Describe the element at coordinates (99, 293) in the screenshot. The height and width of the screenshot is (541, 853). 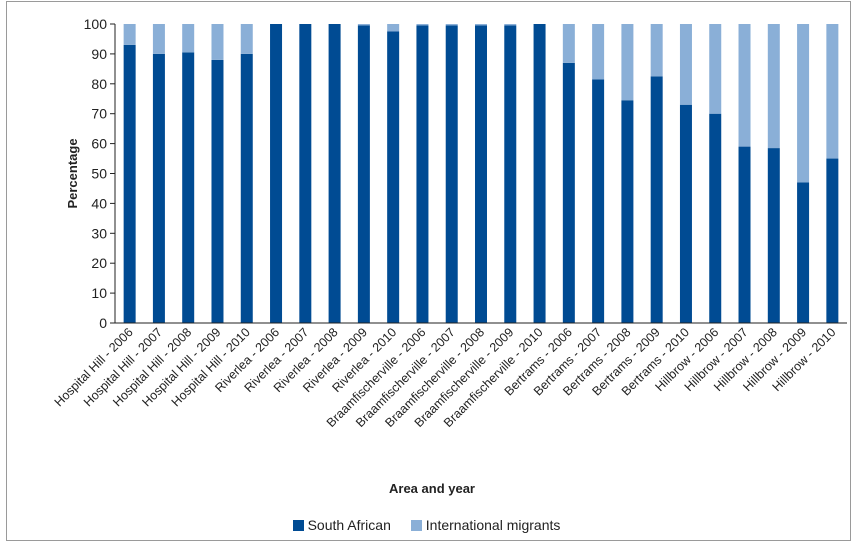
I see `y-tick-label: 10` at that location.